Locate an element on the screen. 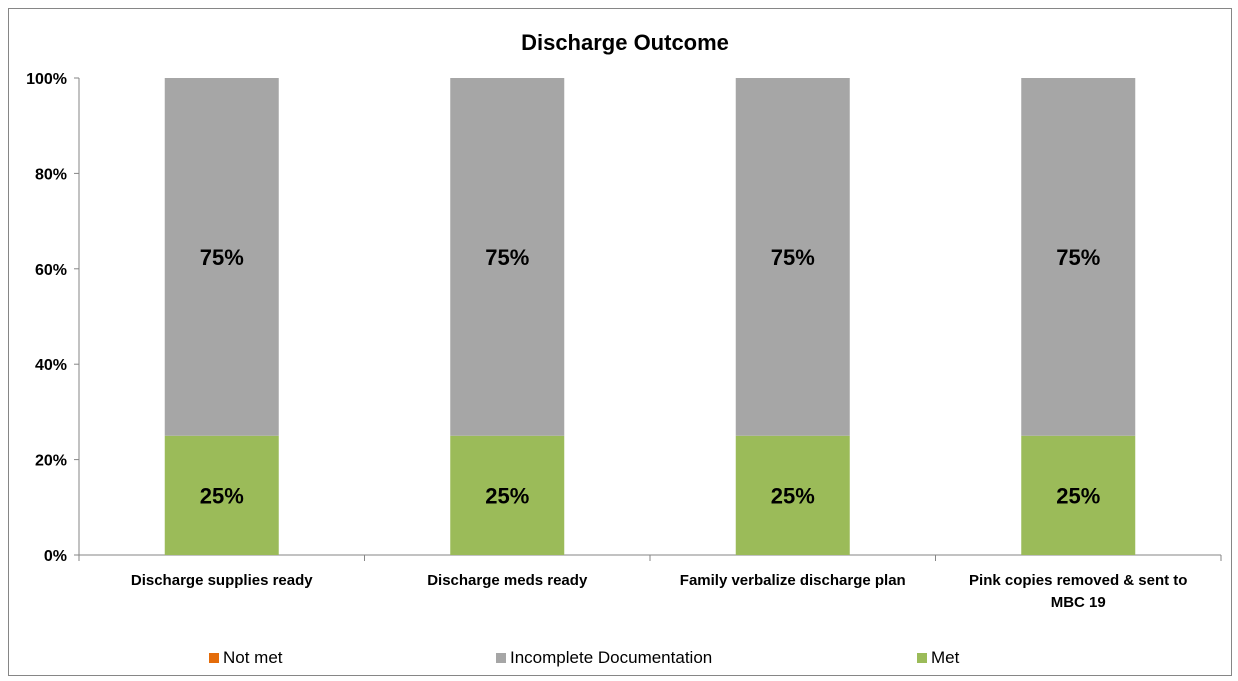 The width and height of the screenshot is (1238, 681). x-category-label: Pink copies removed & sent to is located at coordinates (1078, 580).